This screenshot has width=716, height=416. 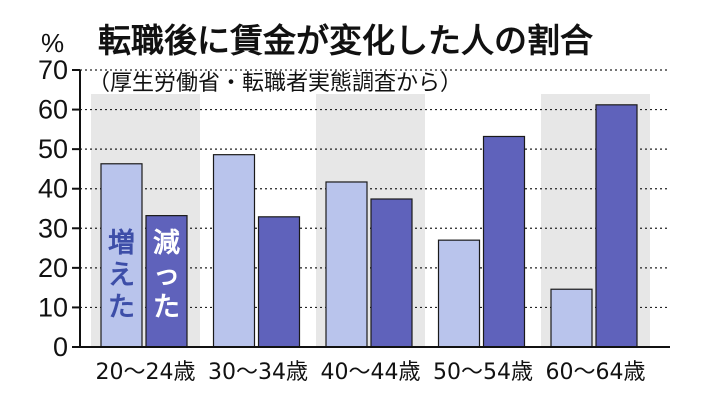 What do you see at coordinates (53, 149) in the screenshot?
I see `y-tick-label: 50` at bounding box center [53, 149].